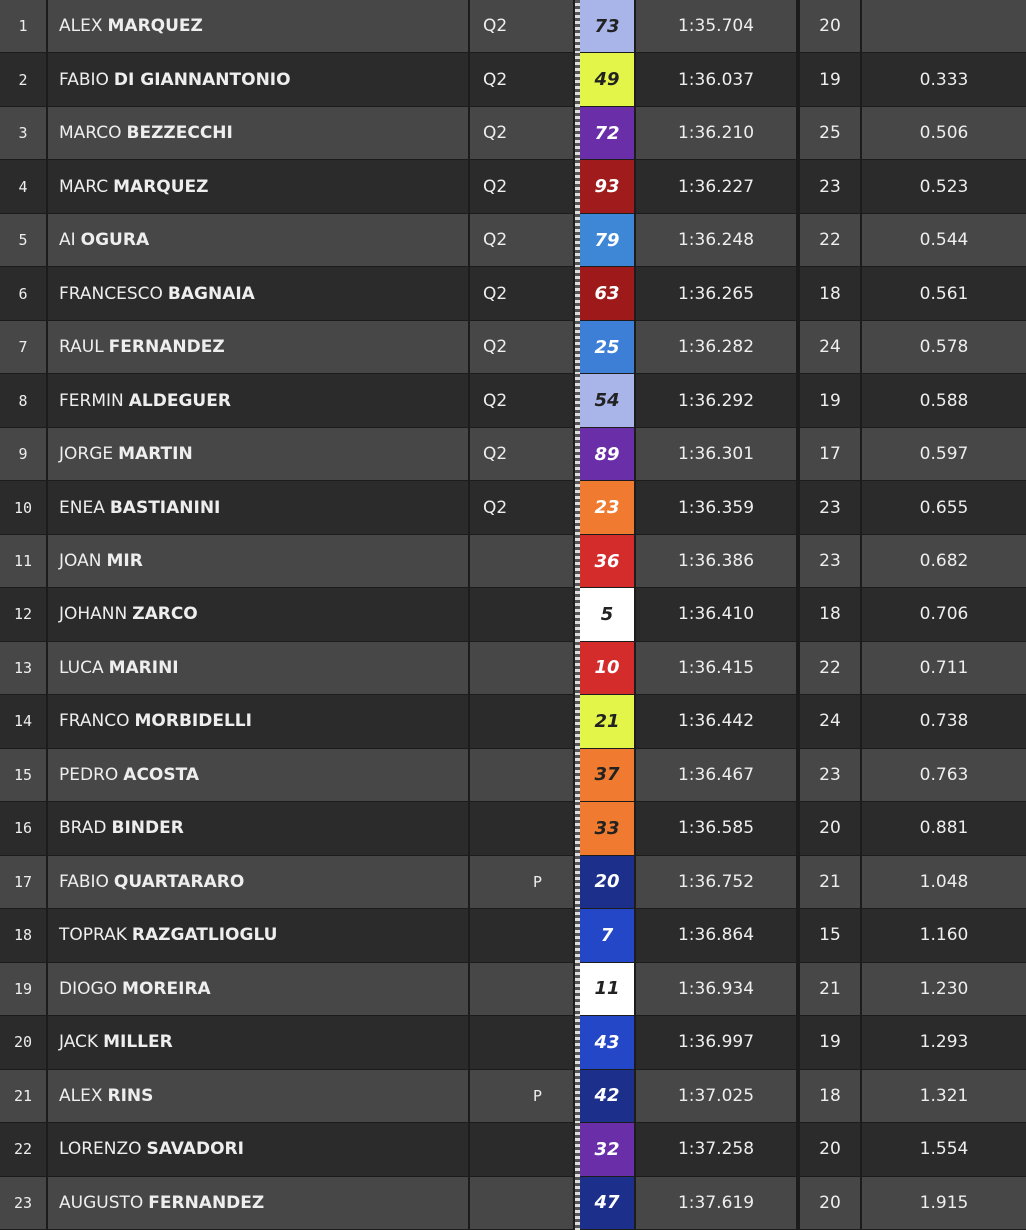 This screenshot has width=1026, height=1230. Describe the element at coordinates (166, 988) in the screenshot. I see `last-name: MOREIRA` at that location.